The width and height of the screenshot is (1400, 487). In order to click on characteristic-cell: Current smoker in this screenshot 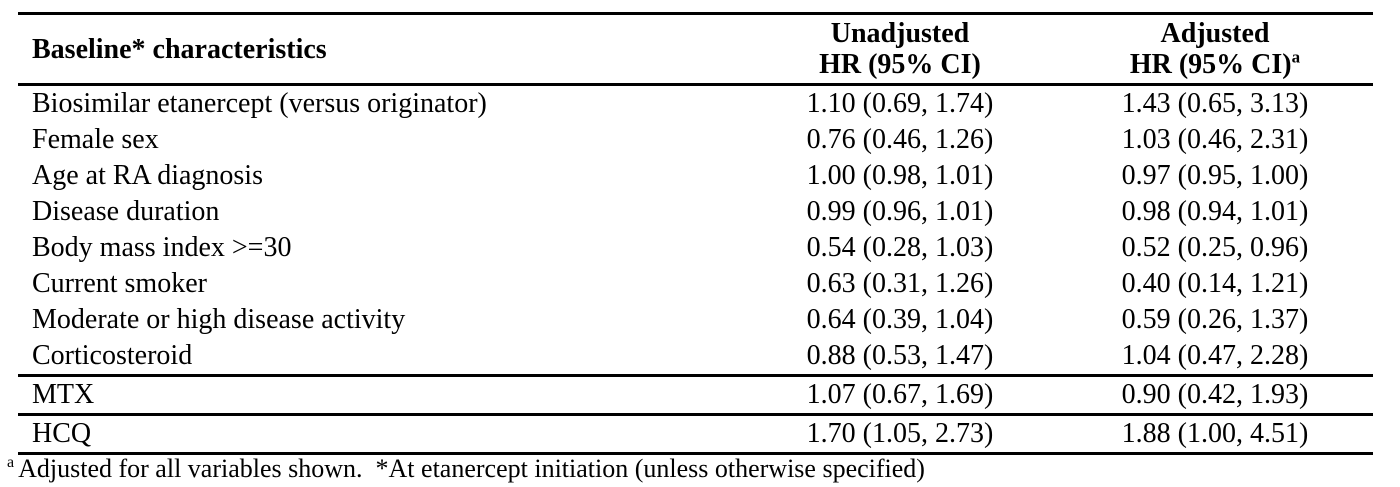, I will do `click(119, 283)`.